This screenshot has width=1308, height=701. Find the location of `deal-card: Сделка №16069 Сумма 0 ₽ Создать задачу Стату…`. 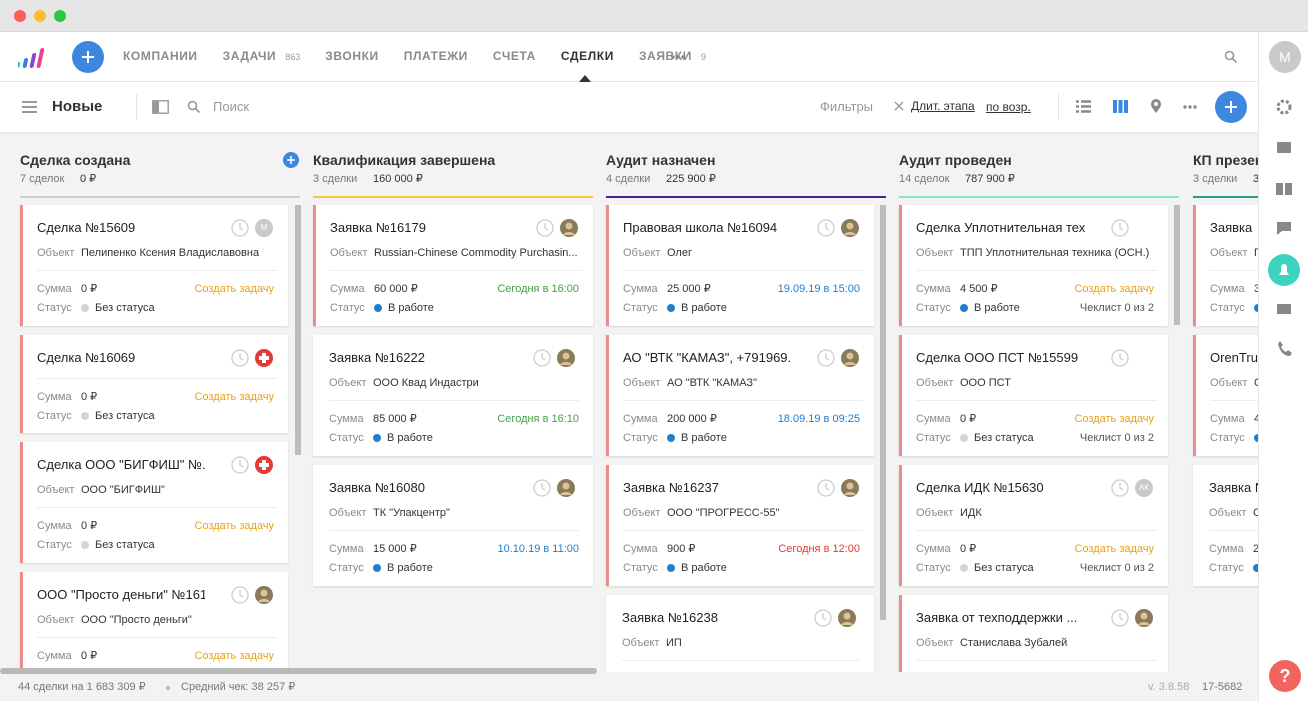

deal-card: Сделка №16069 Сумма 0 ₽ Создать задачу Стату… is located at coordinates (154, 384).